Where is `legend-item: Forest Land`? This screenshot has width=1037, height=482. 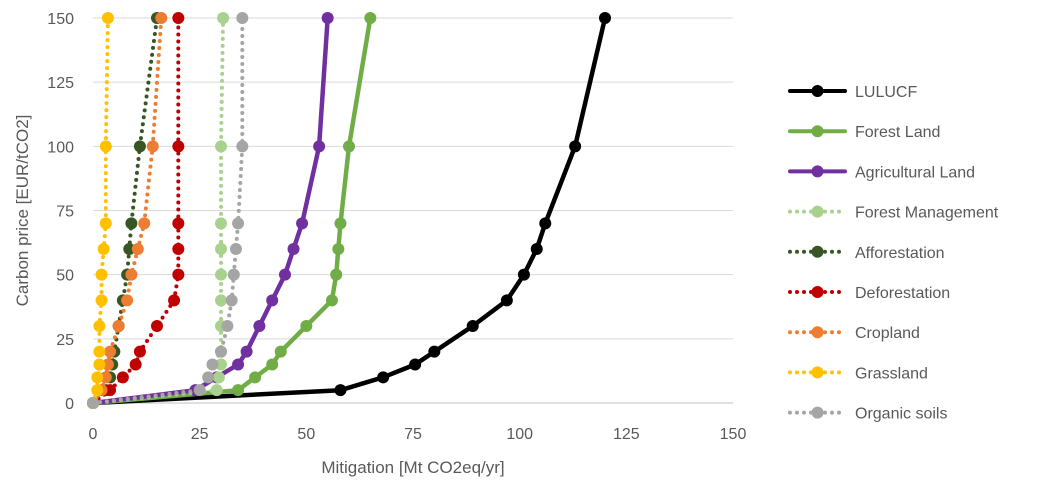
legend-item: Forest Land is located at coordinates (864, 132).